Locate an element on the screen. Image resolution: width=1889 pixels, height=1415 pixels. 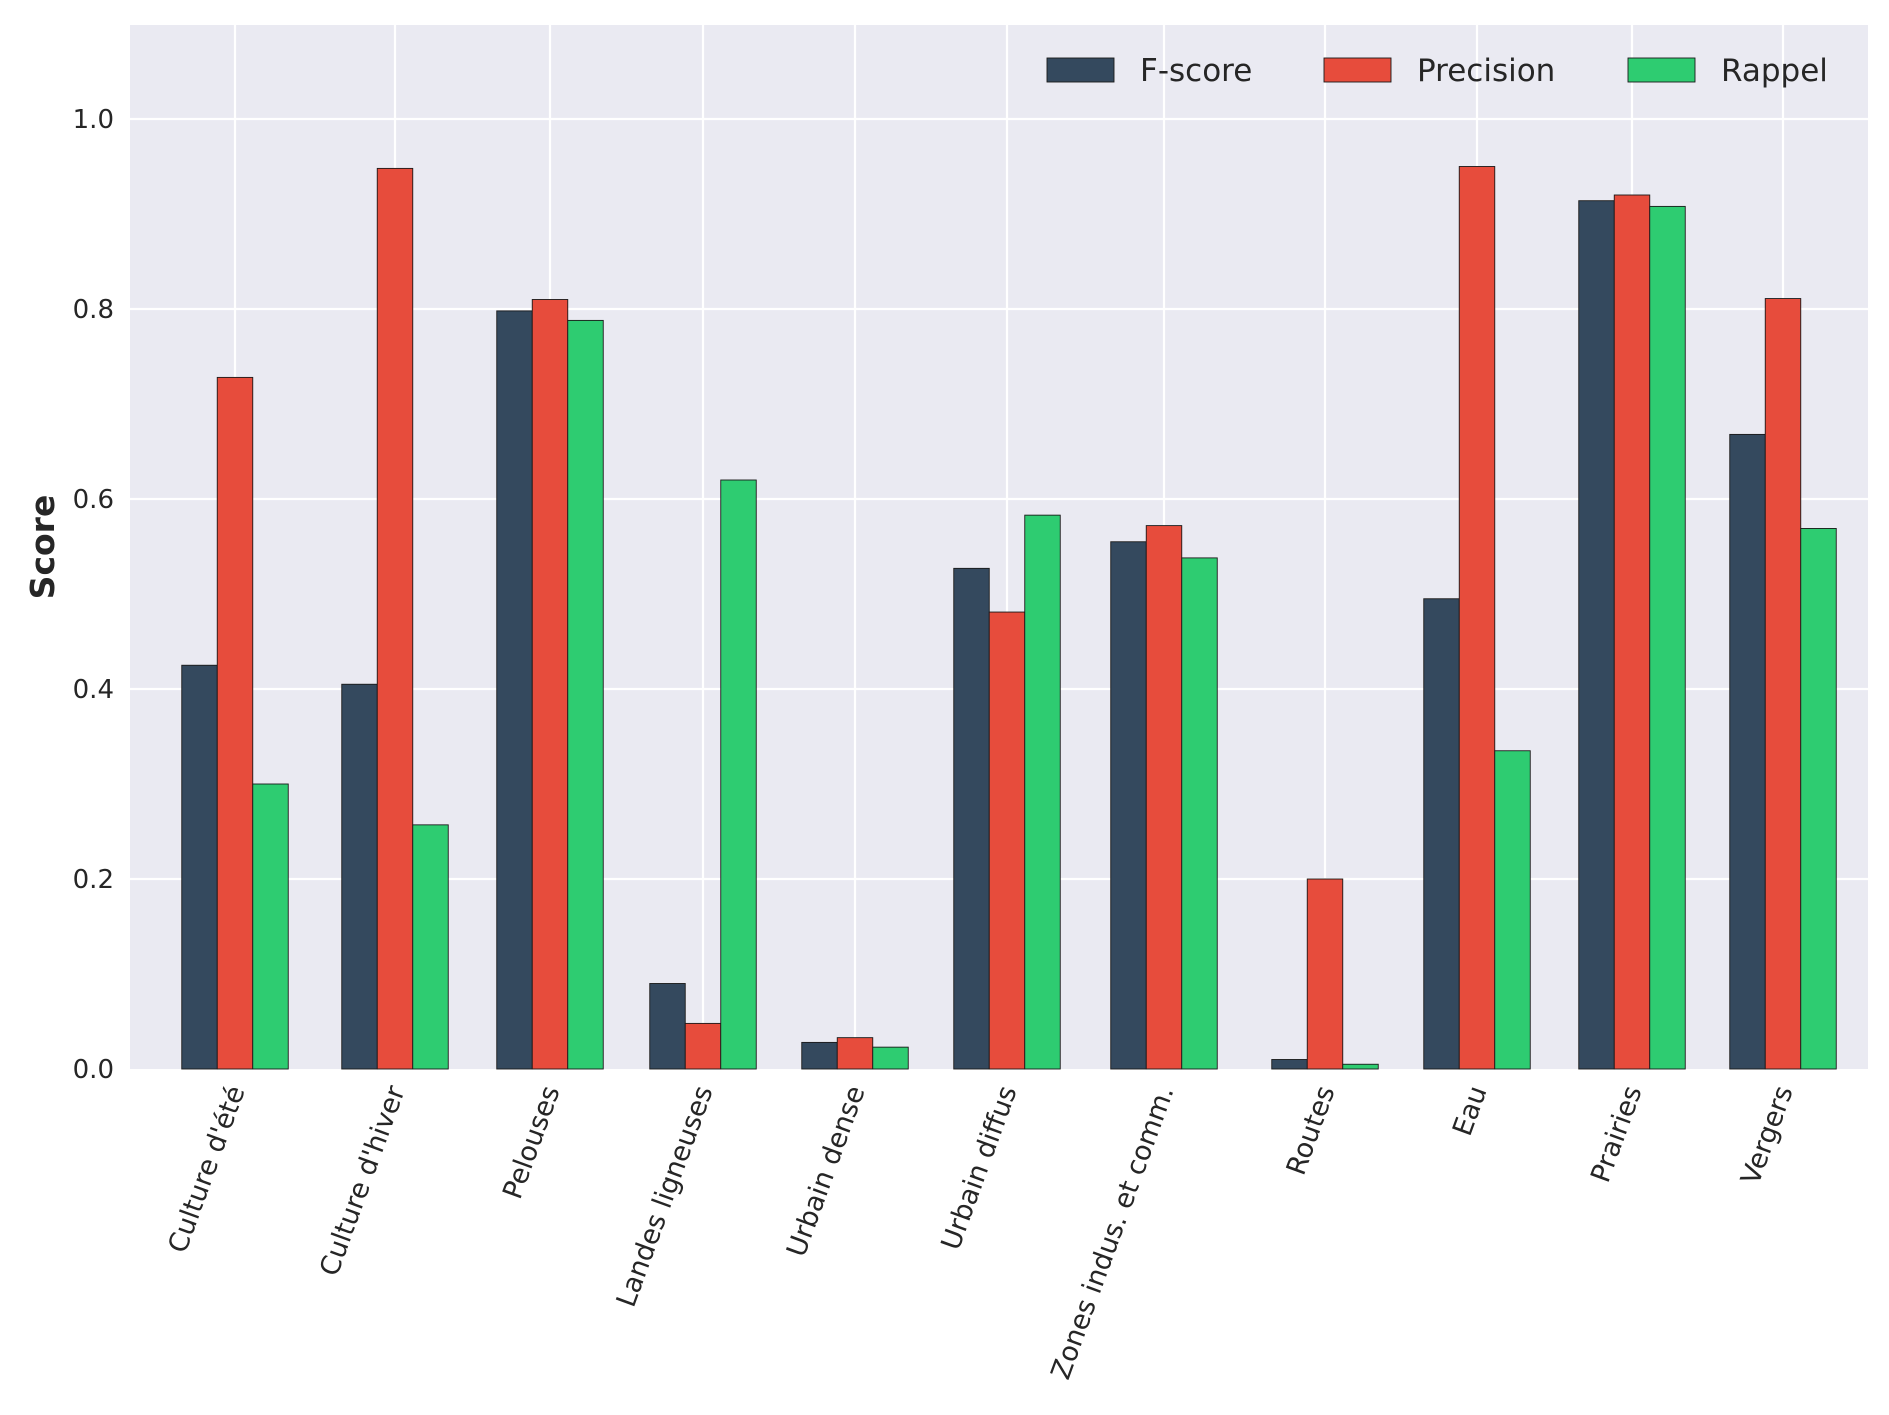
legend-label: Precision is located at coordinates (1486, 71).